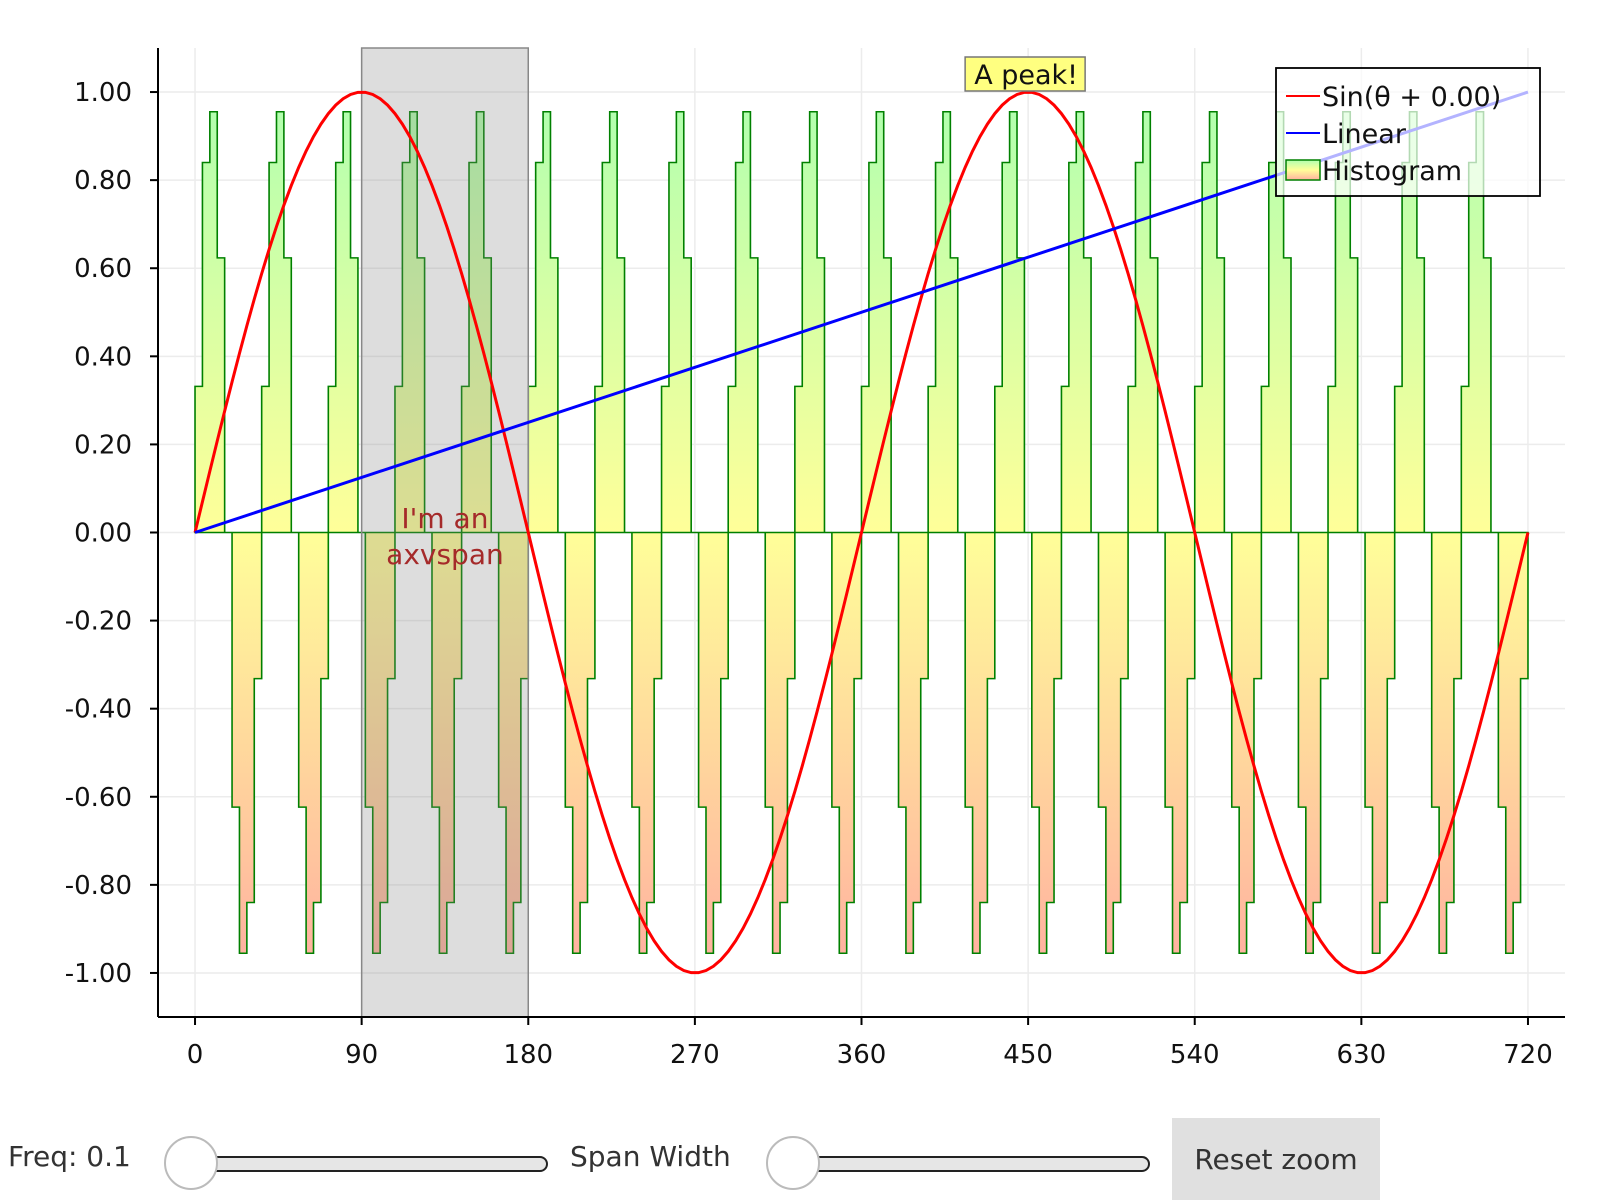 The image size is (1600, 1200). I want to click on y-tick-label: 0.40, so click(103, 357).